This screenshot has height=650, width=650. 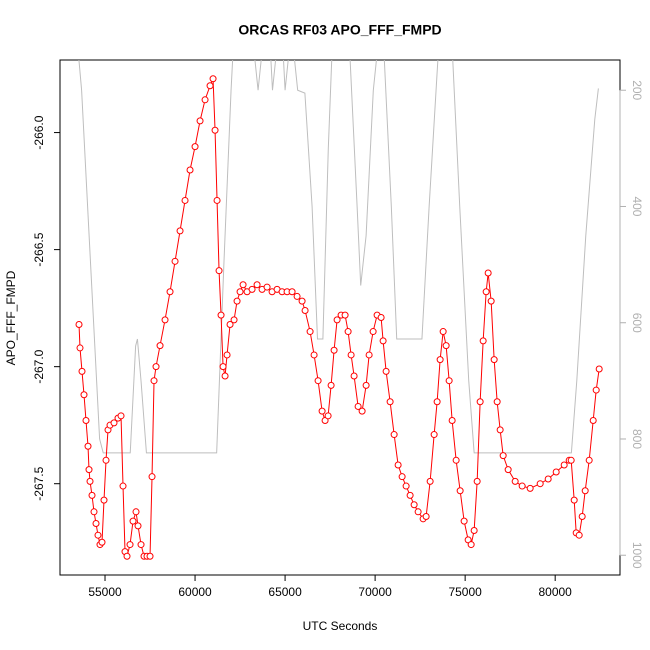 I want to click on x-tick-label: 75000, so click(x=465, y=592).